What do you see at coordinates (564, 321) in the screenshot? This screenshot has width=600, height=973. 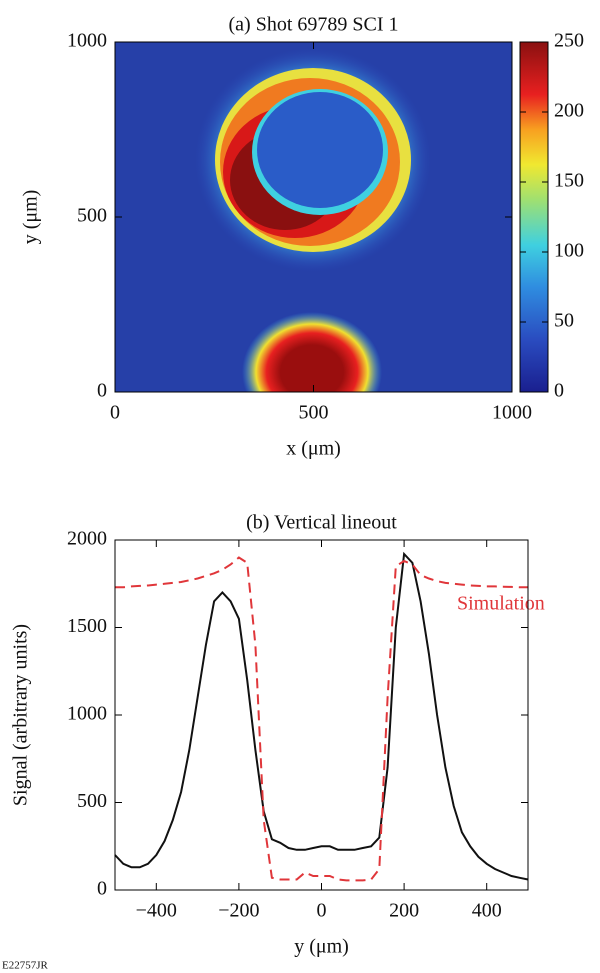 I see `colorbar-tick-label: 50` at bounding box center [564, 321].